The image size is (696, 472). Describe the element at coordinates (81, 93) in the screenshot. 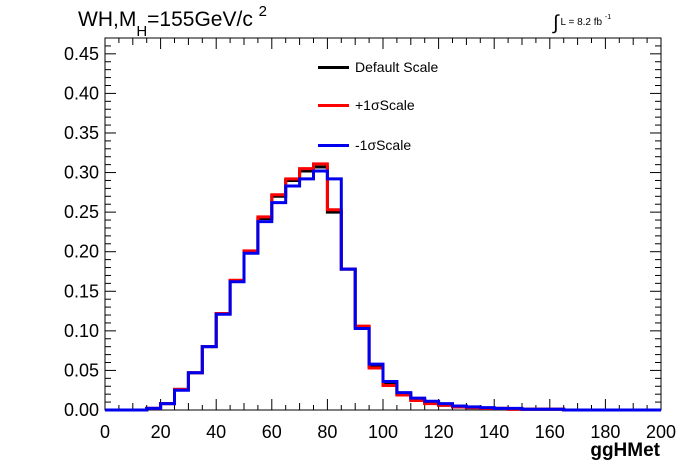

I see `y-tick-label: 0.40` at that location.